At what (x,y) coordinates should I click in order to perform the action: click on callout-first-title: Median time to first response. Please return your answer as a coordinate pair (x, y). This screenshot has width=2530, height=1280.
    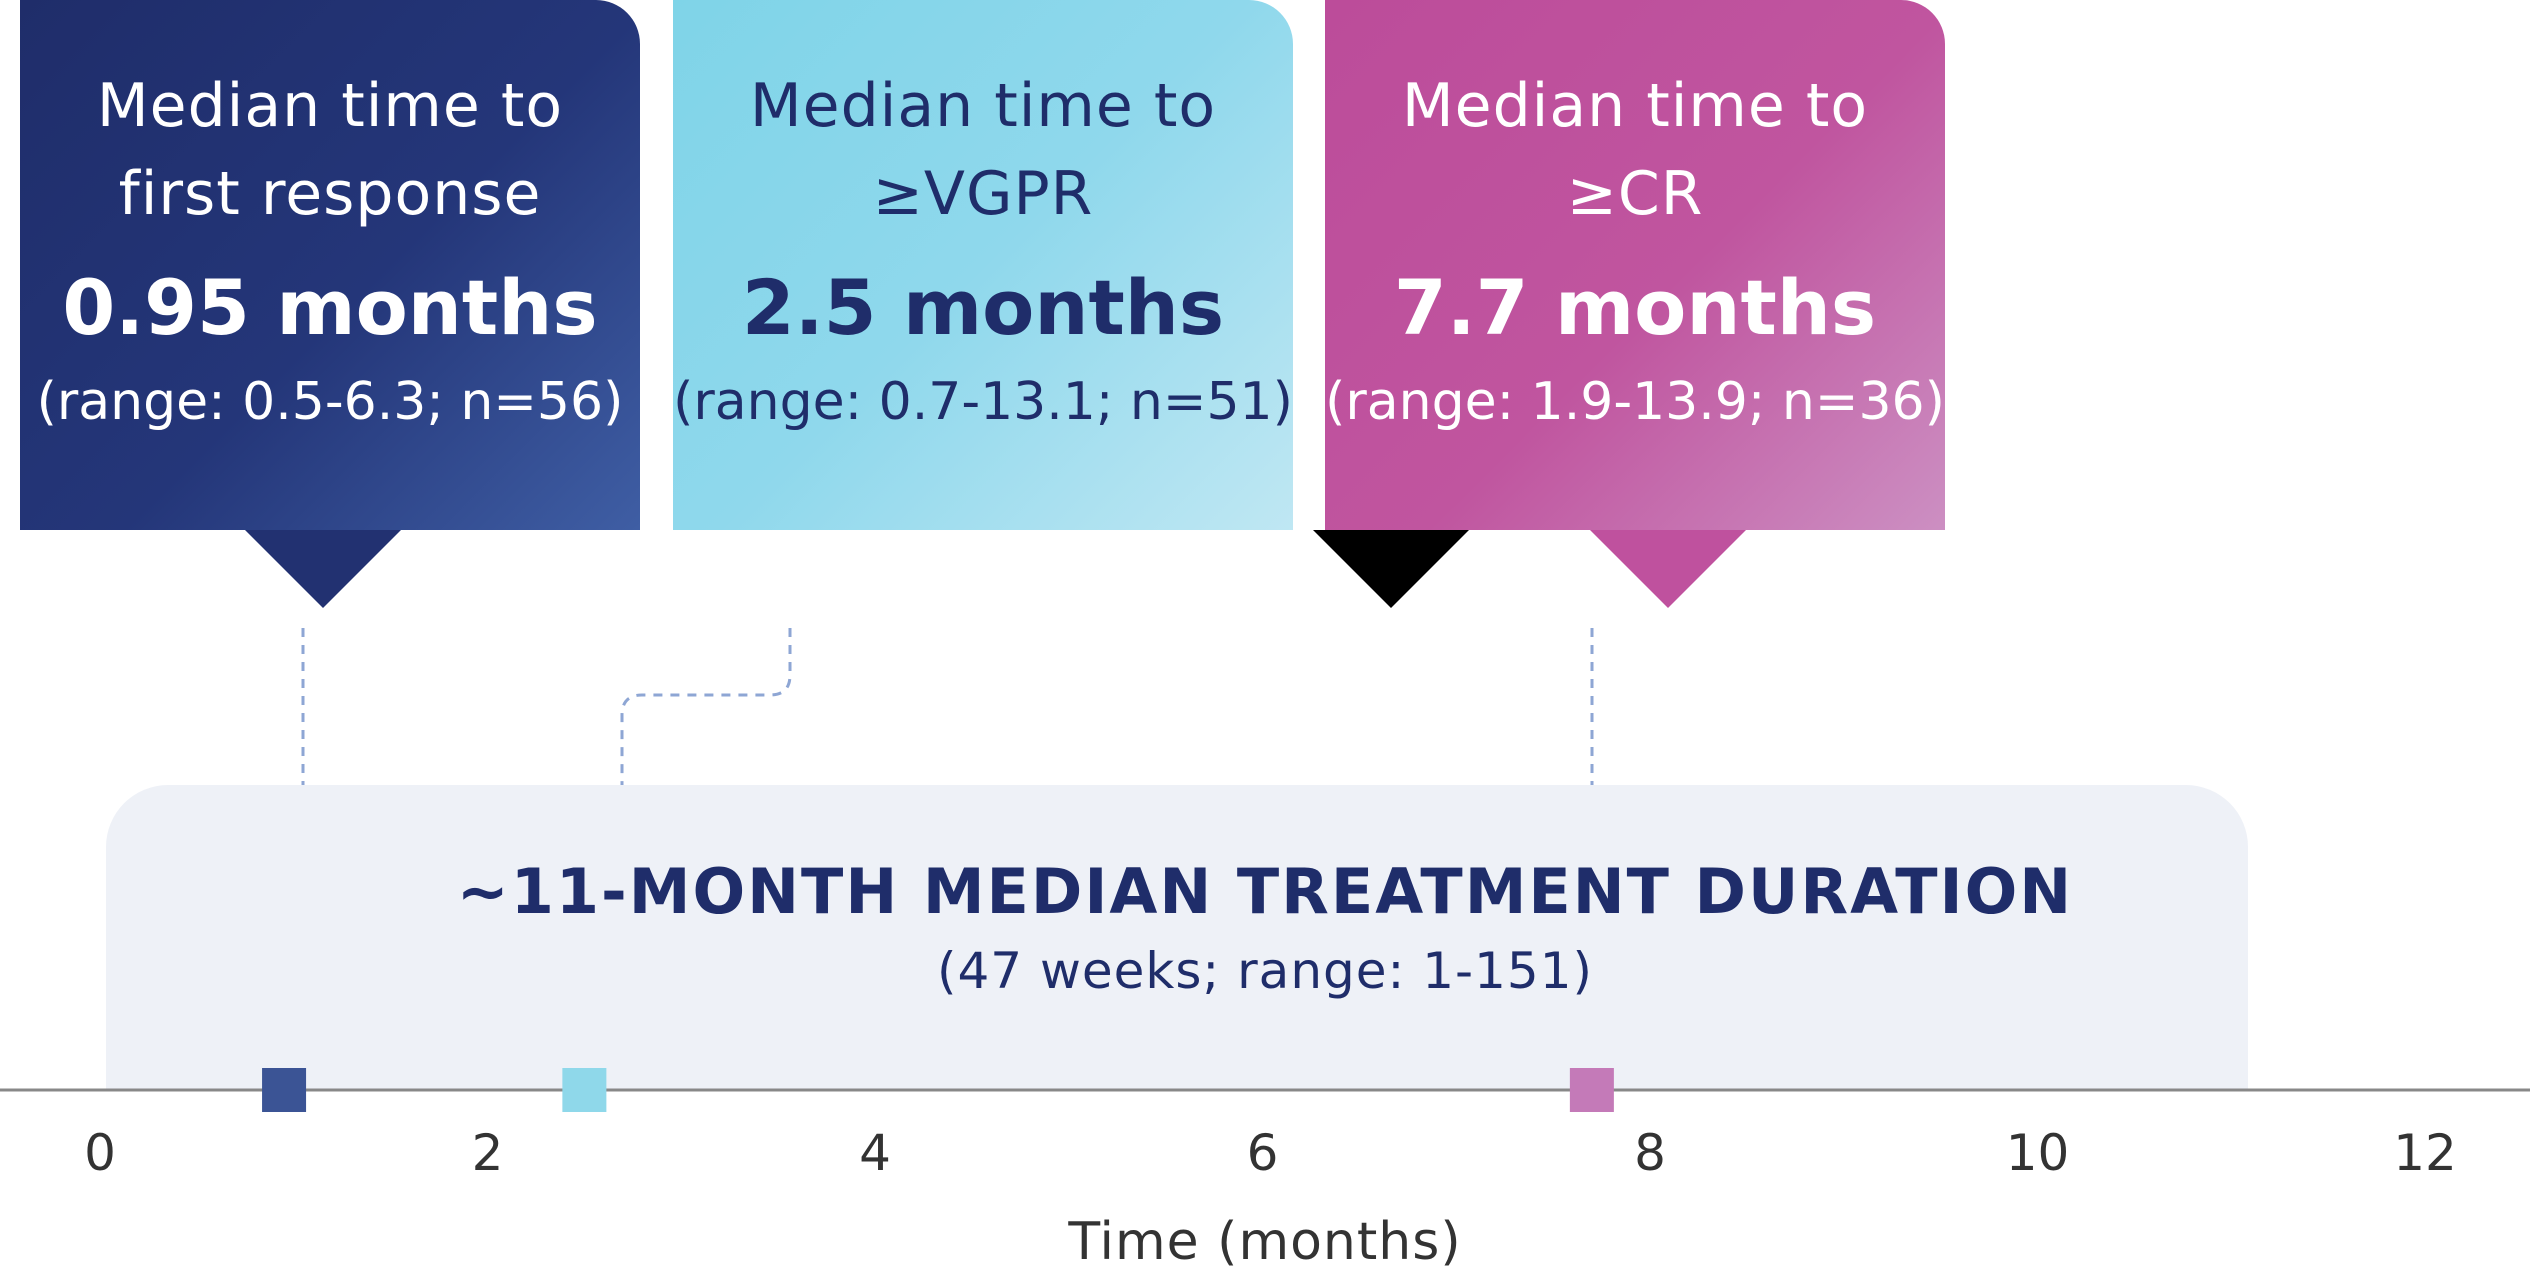
    Looking at the image, I should click on (330, 150).